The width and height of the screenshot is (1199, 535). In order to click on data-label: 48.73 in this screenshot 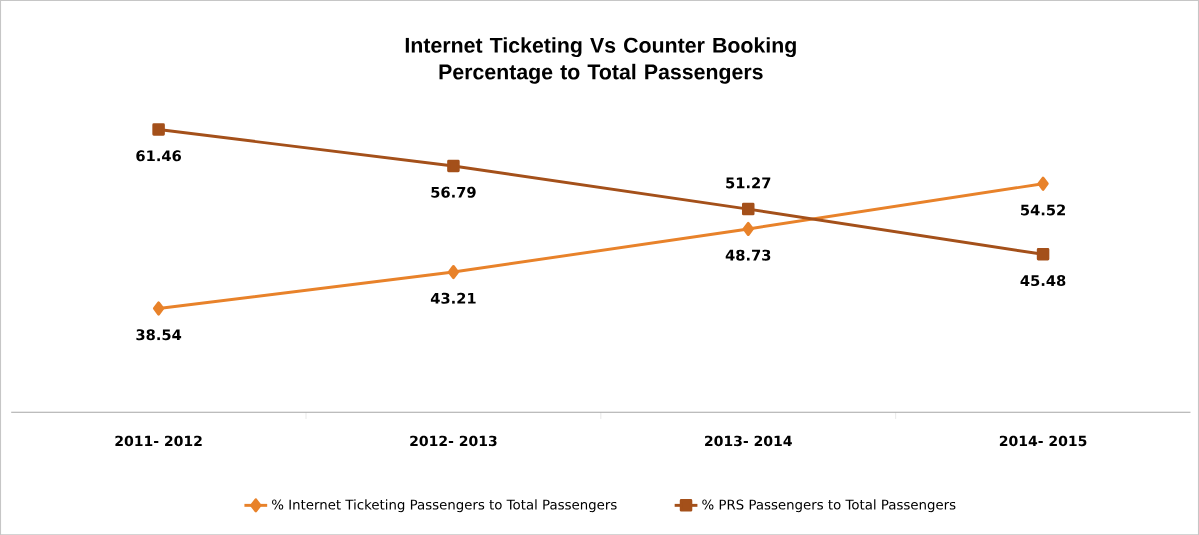, I will do `click(748, 255)`.